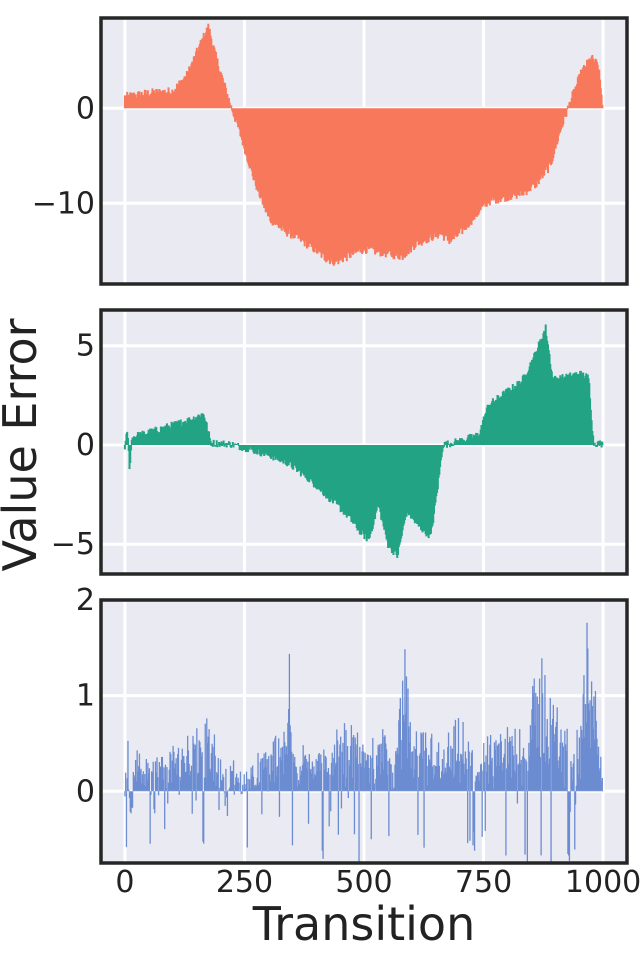 The height and width of the screenshot is (964, 640). What do you see at coordinates (73, 544) in the screenshot?
I see `y-tick-label: −5` at bounding box center [73, 544].